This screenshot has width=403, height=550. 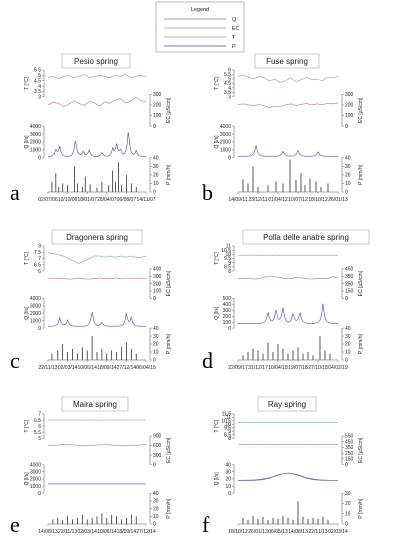 What do you see at coordinates (15, 524) in the screenshot?
I see `panel-e-letter: e` at bounding box center [15, 524].